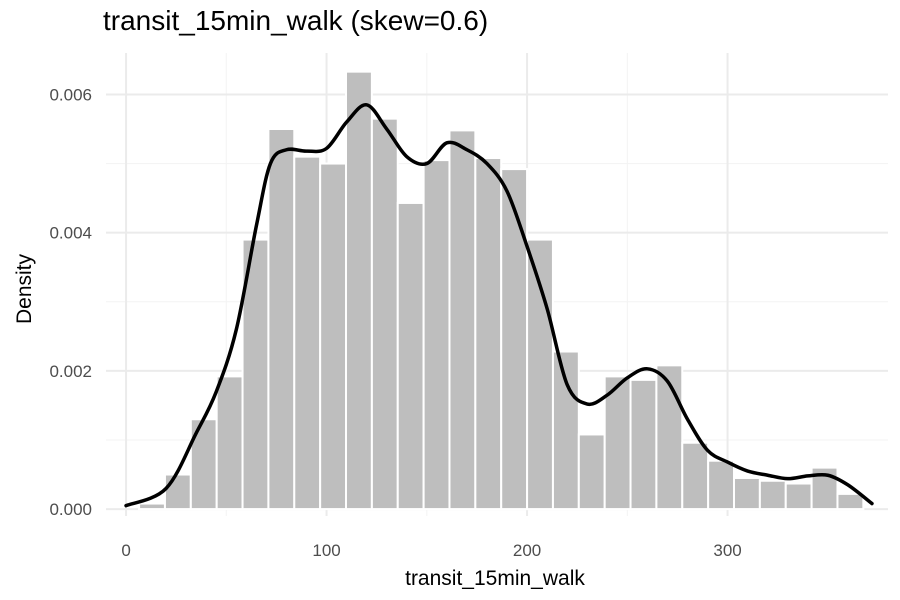 The width and height of the screenshot is (900, 600). Describe the element at coordinates (70, 94) in the screenshot. I see `y-tick-label: 0.006` at that location.